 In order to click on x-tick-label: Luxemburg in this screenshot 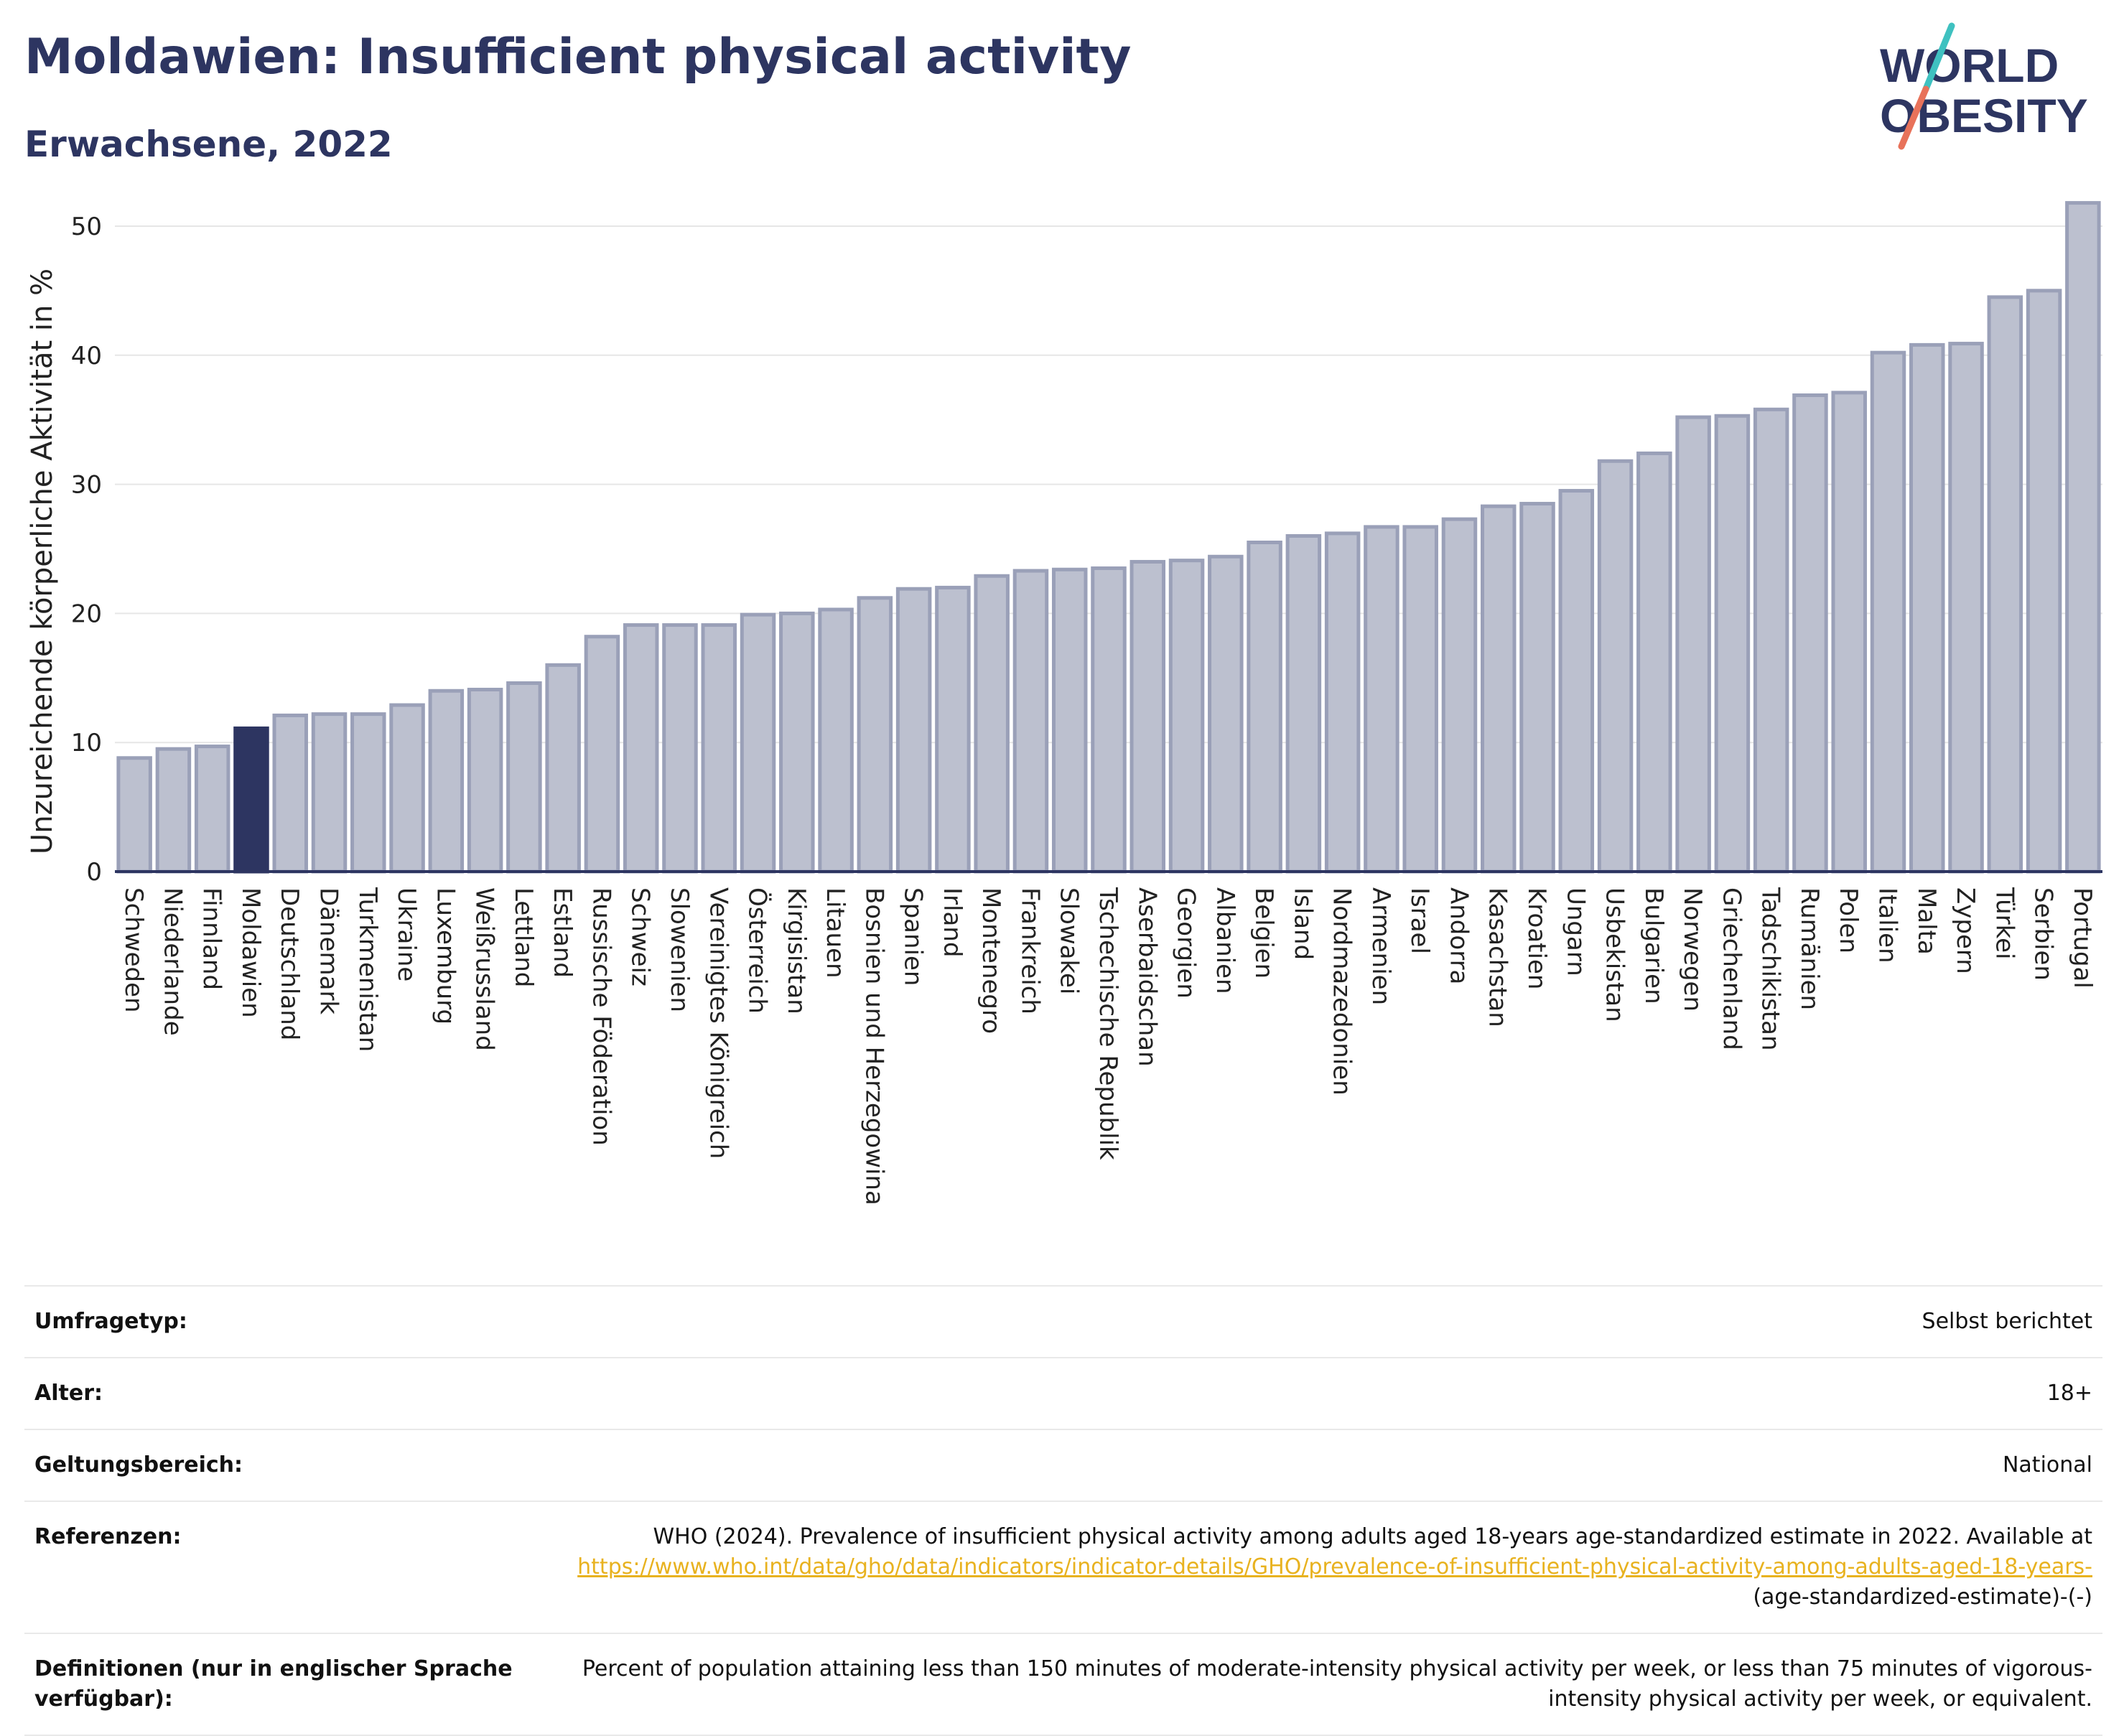, I will do `click(445, 956)`.